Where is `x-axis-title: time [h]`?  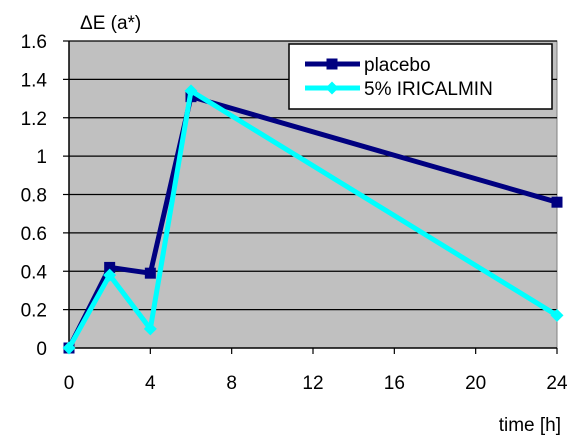
x-axis-title: time [h] is located at coordinates (530, 425).